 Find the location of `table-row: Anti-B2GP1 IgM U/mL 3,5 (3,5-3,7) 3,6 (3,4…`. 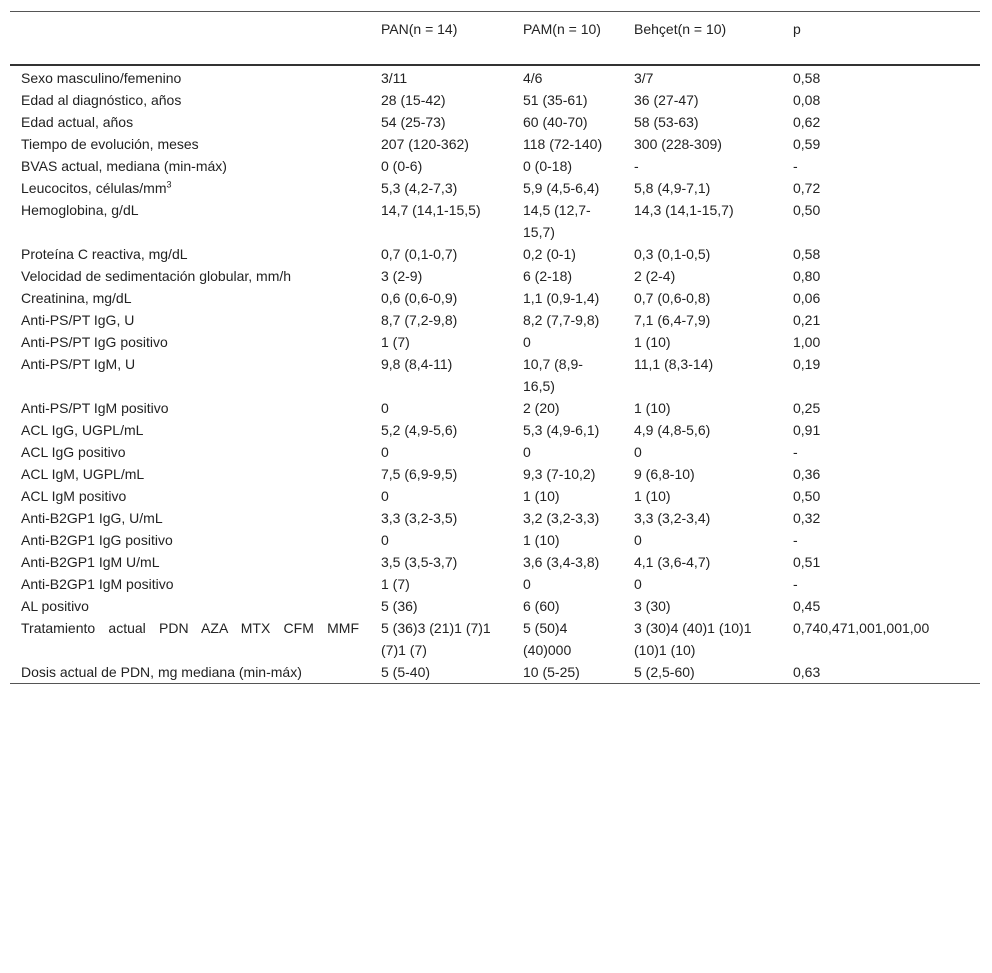

table-row: Anti-B2GP1 IgM U/mL 3,5 (3,5-3,7) 3,6 (3,4… is located at coordinates (495, 562).